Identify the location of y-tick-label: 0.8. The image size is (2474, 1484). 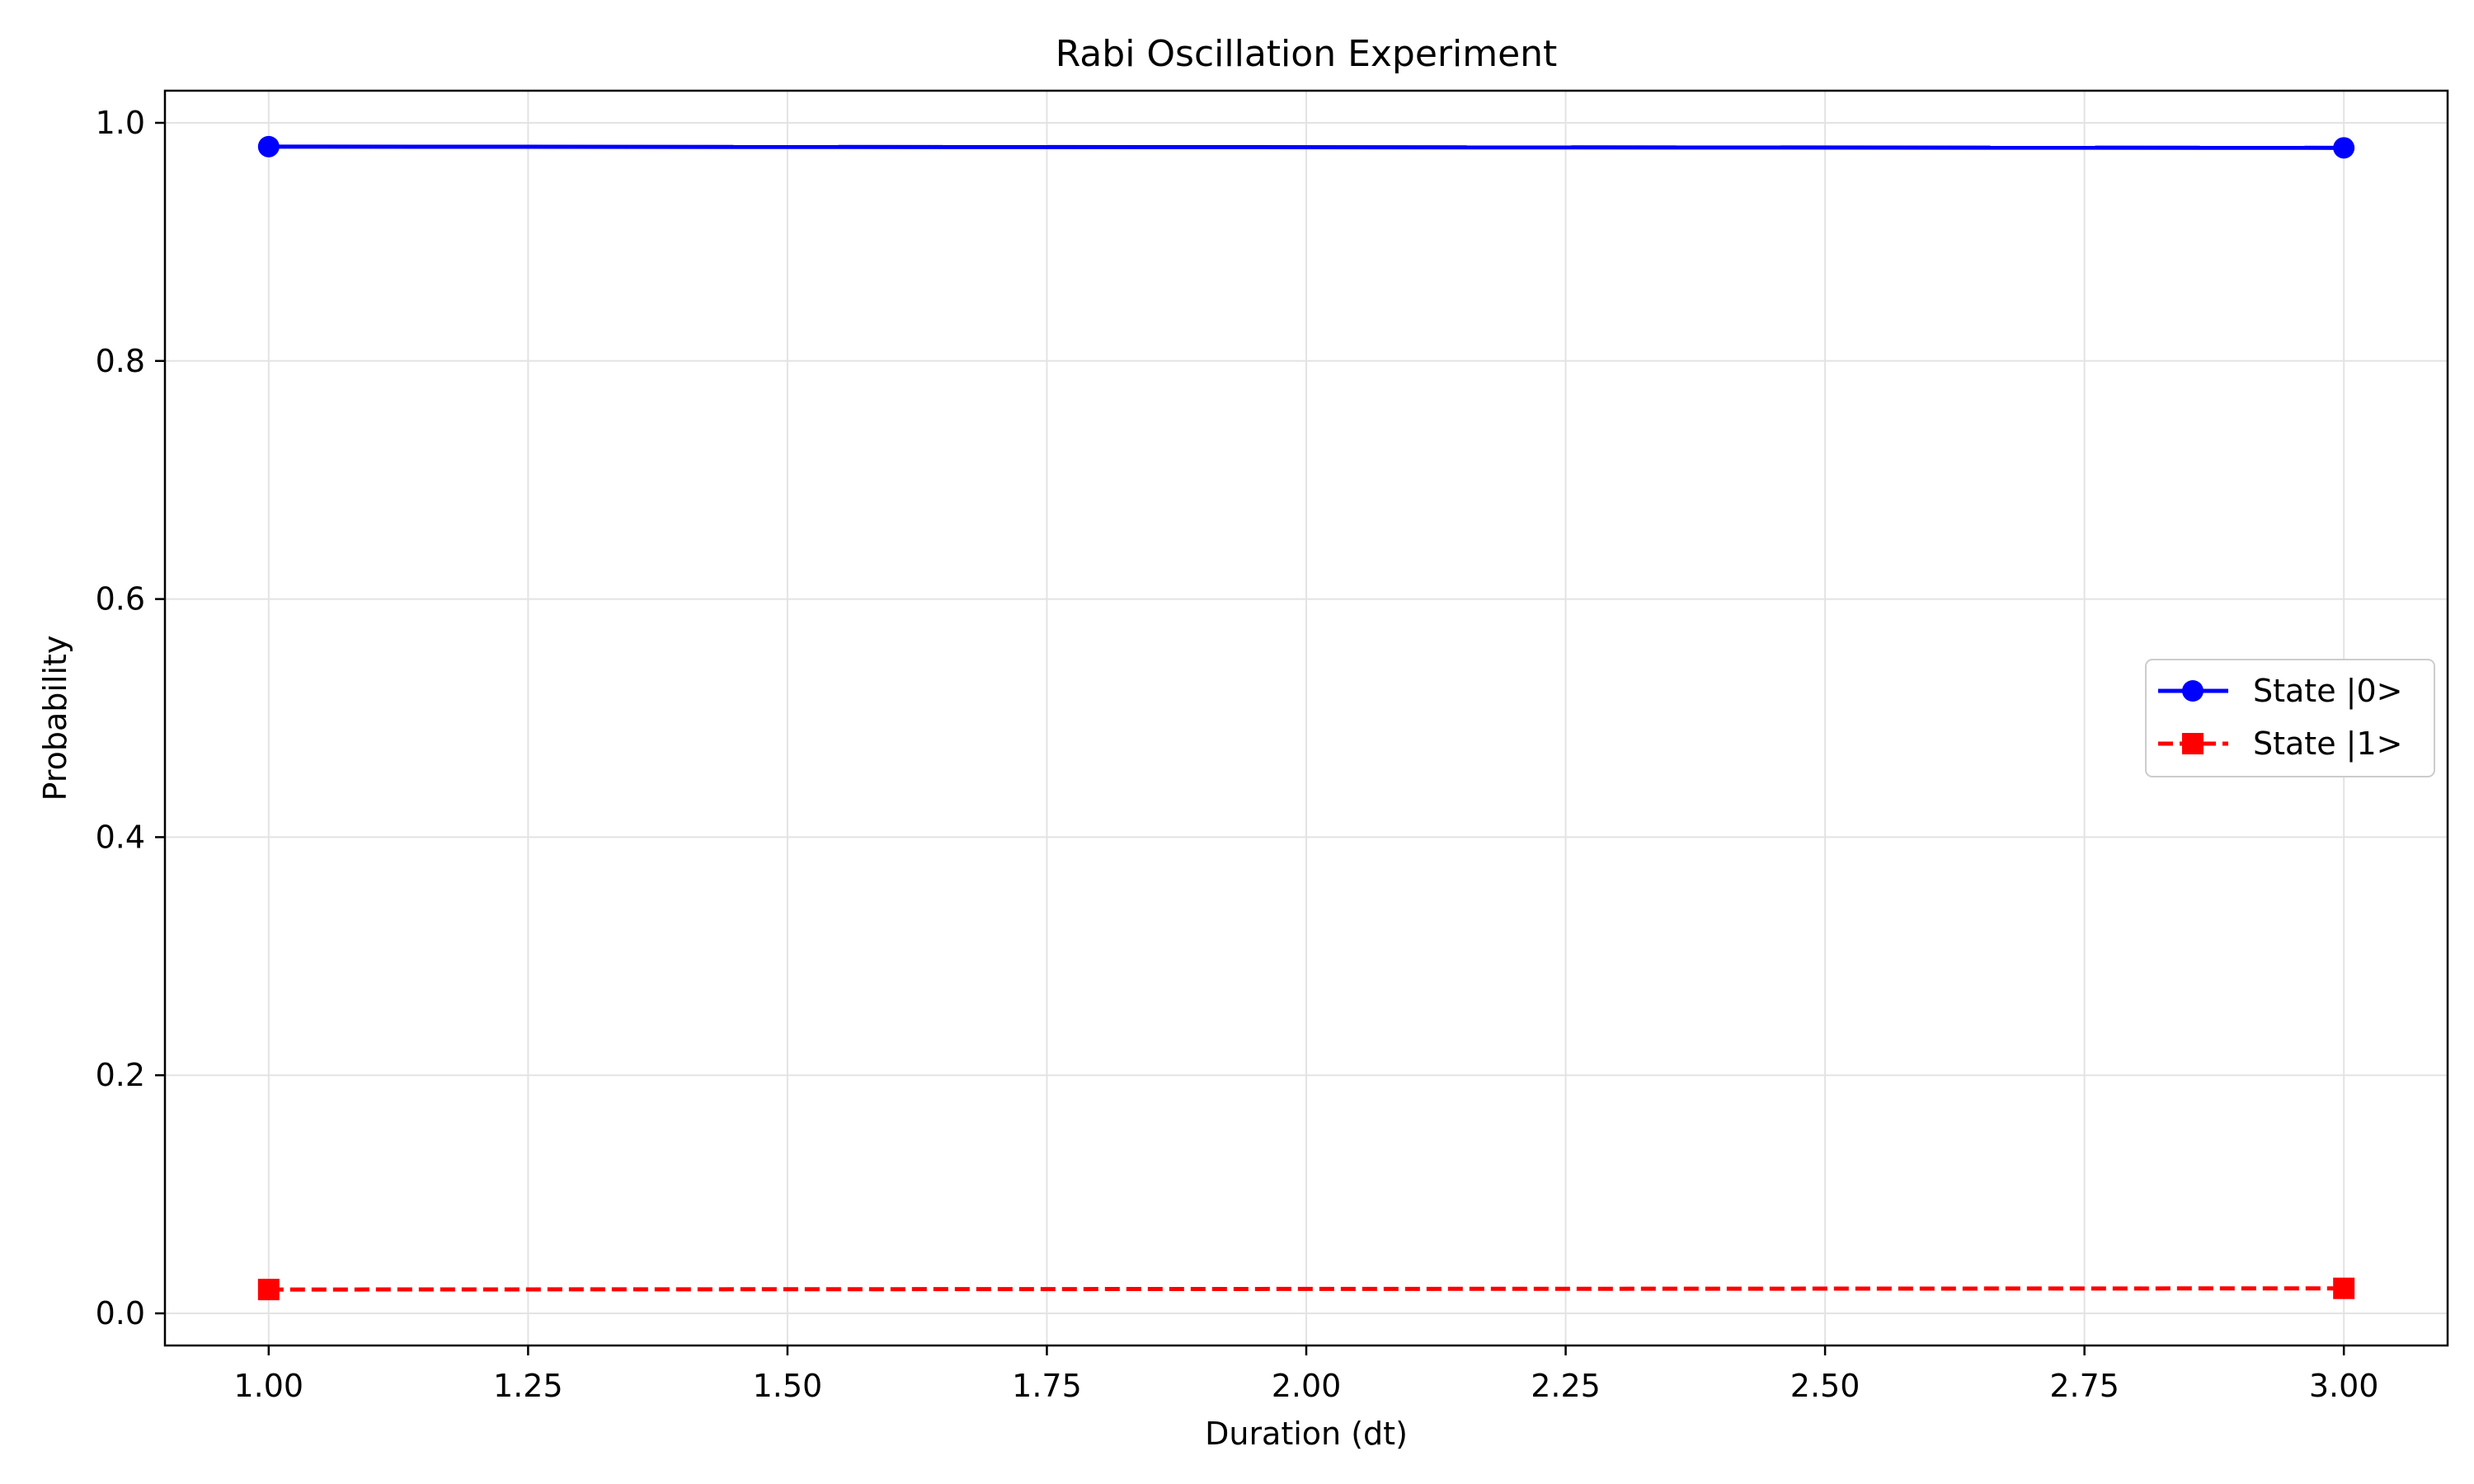
(120, 361).